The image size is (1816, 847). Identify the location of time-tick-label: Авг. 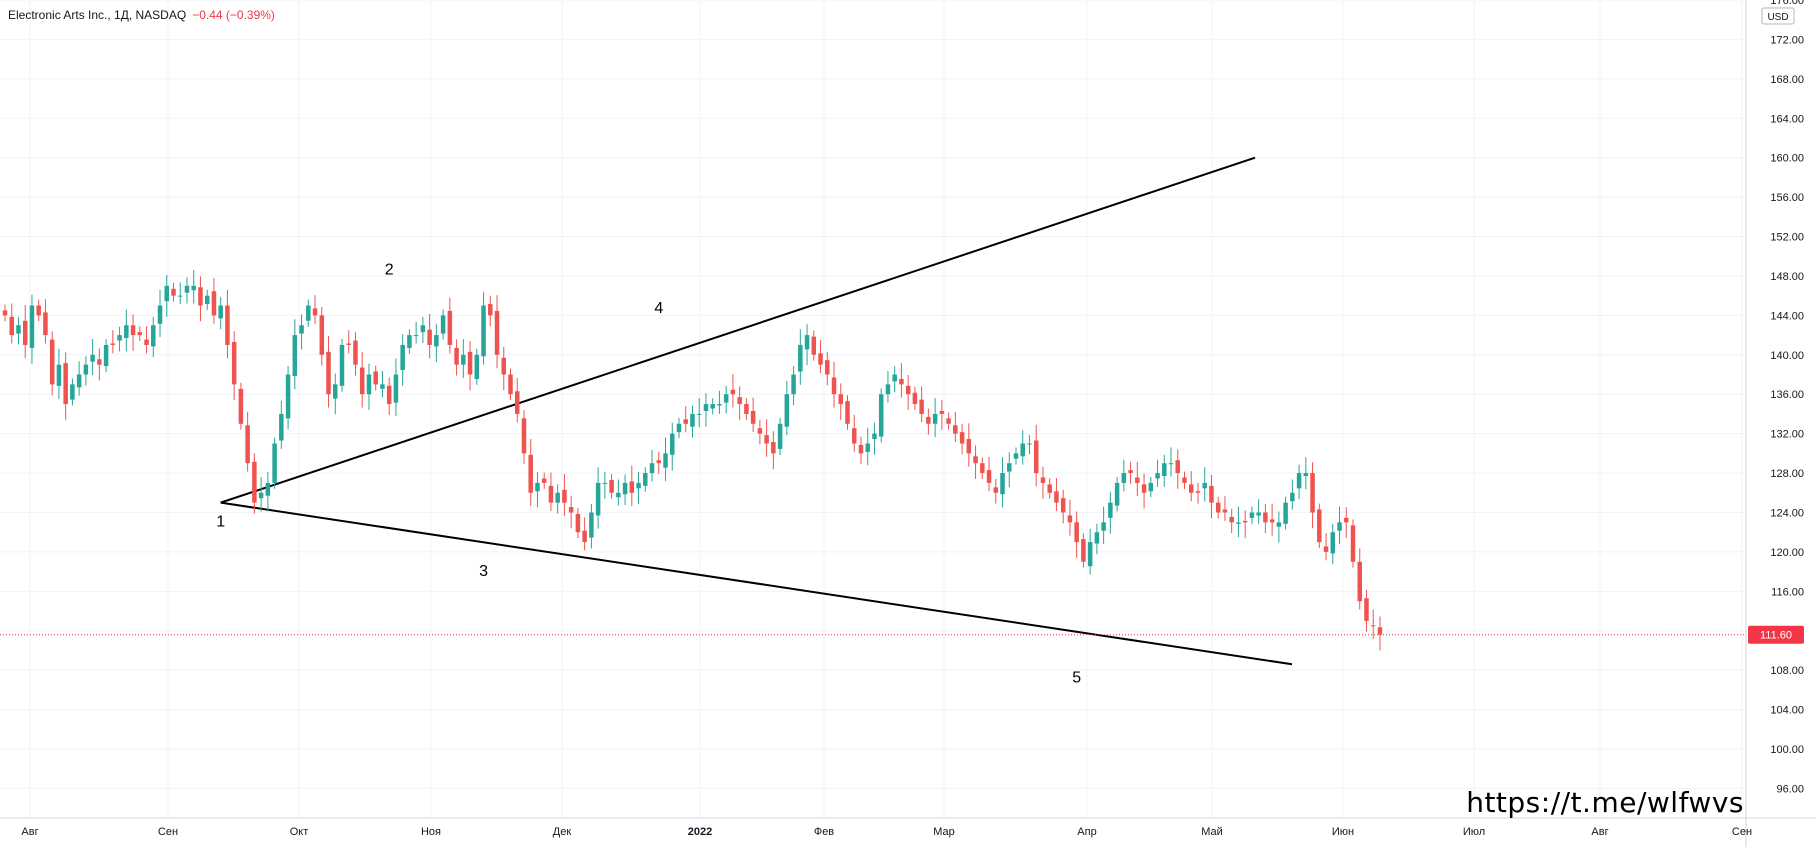
(1599, 832).